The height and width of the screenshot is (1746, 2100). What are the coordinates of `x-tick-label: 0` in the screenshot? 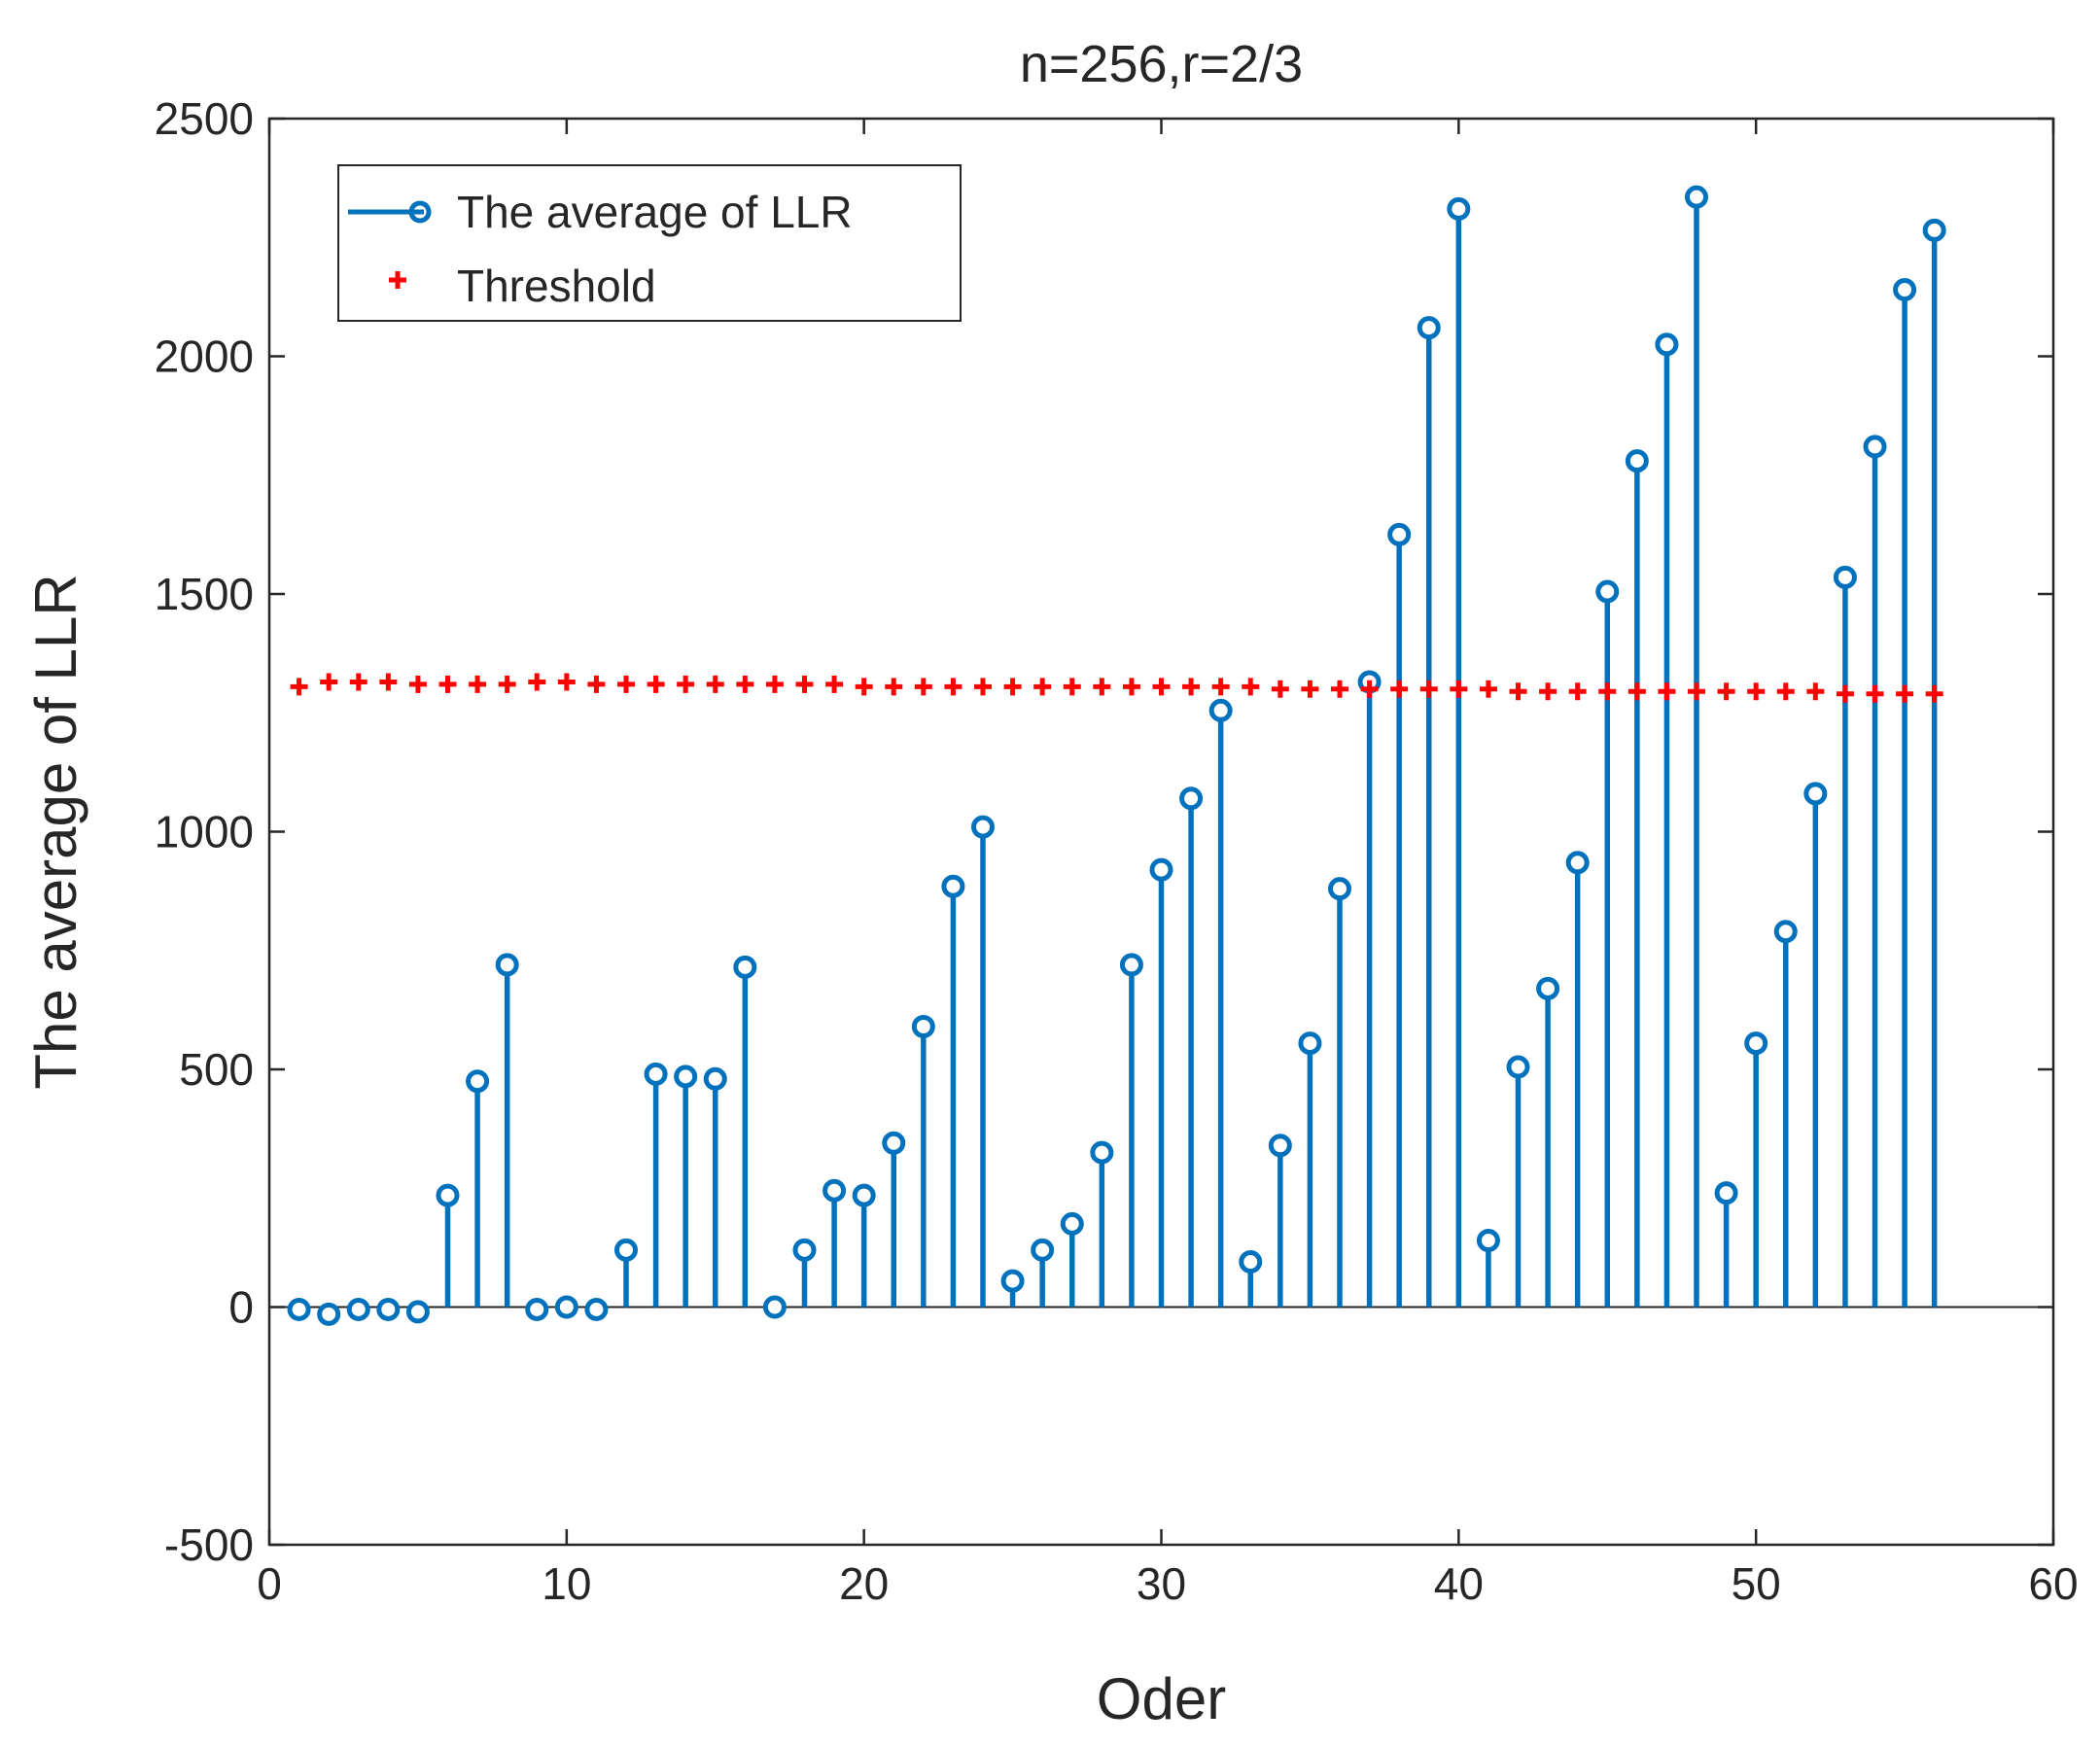 It's located at (269, 1583).